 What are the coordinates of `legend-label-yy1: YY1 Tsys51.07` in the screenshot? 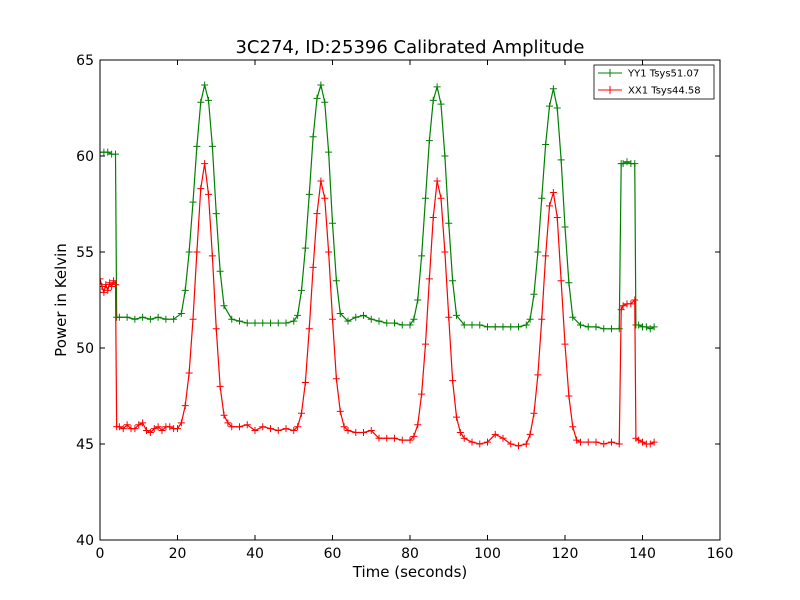 It's located at (663, 74).